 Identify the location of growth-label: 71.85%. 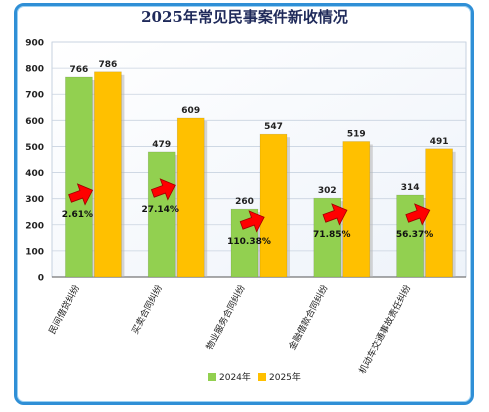
(332, 235).